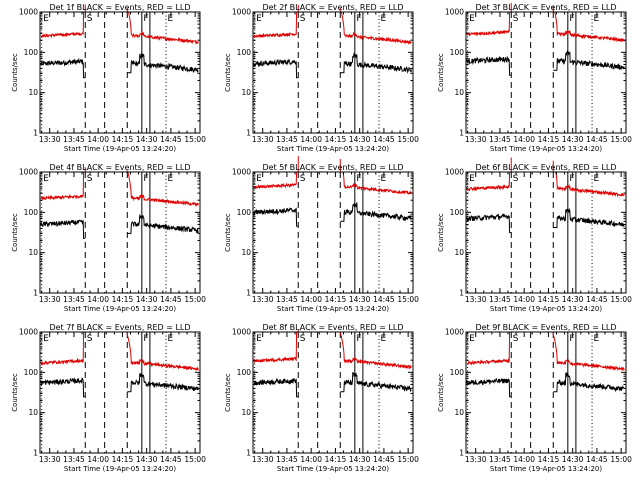  What do you see at coordinates (545, 327) in the screenshot?
I see `panel-title: Det 9f BLACK = Events, RED = LLD` at bounding box center [545, 327].